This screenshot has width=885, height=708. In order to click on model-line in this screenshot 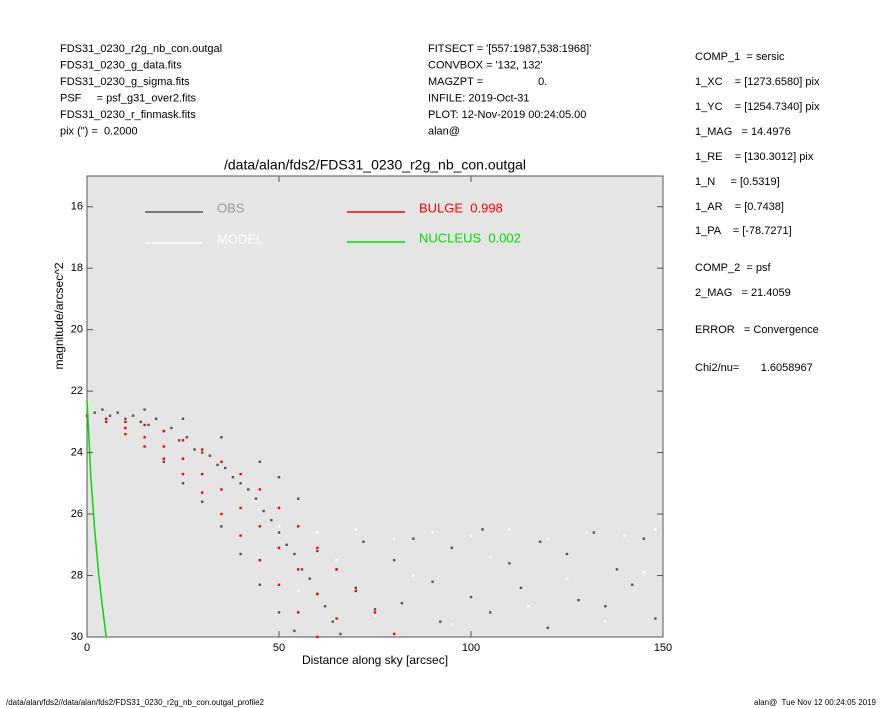, I will do `click(96, 519)`.